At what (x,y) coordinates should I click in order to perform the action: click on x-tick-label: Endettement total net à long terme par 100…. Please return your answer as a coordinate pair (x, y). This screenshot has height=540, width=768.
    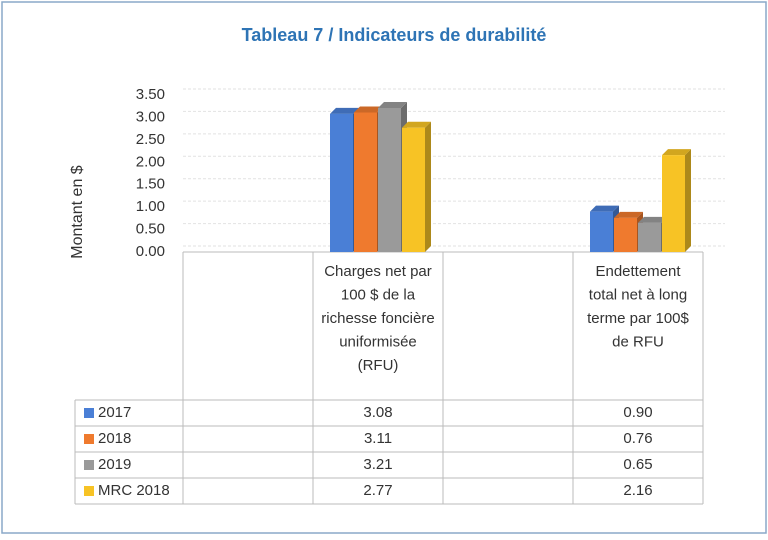
    Looking at the image, I should click on (638, 307).